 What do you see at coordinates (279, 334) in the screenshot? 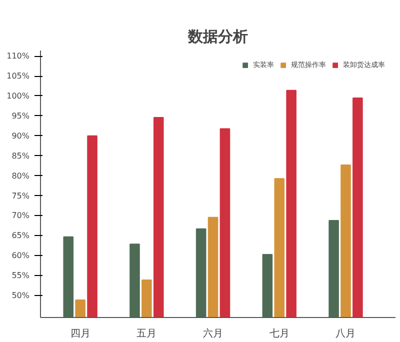
I see `x-tick-label: 七月` at bounding box center [279, 334].